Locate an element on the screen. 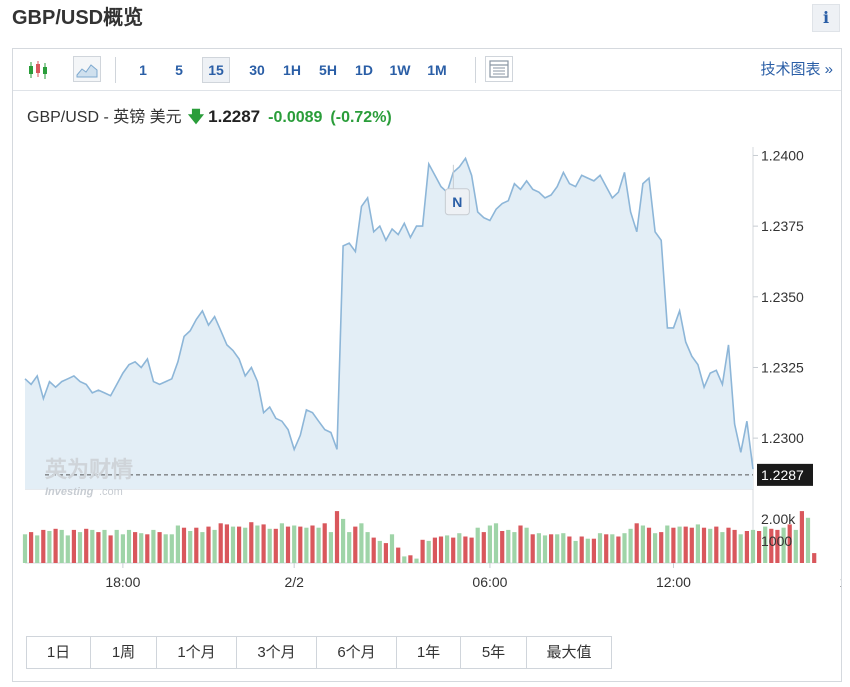 This screenshot has width=850, height=687. range-button: 6个月 is located at coordinates (357, 652).